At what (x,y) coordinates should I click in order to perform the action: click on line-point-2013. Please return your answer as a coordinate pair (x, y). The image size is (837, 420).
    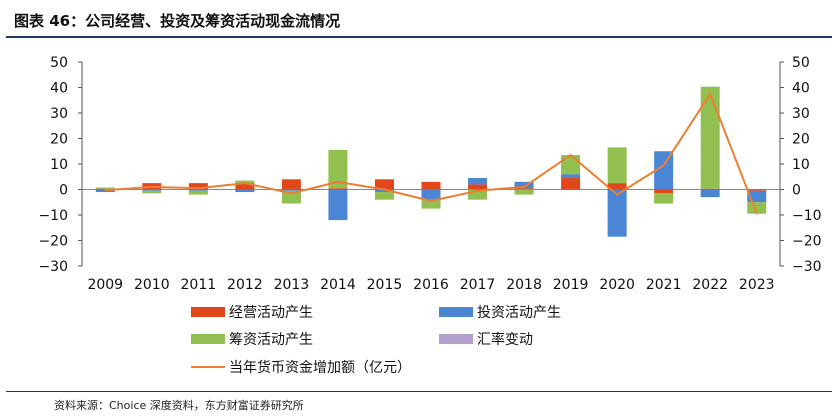
    Looking at the image, I should click on (291, 193).